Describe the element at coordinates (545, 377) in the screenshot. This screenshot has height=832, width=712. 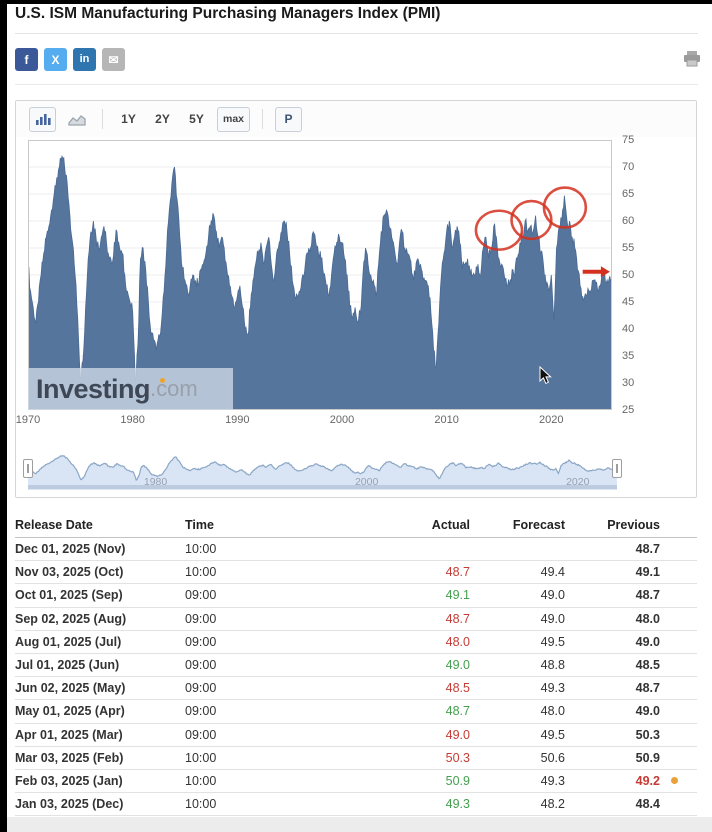
I see `mouse-cursor` at that location.